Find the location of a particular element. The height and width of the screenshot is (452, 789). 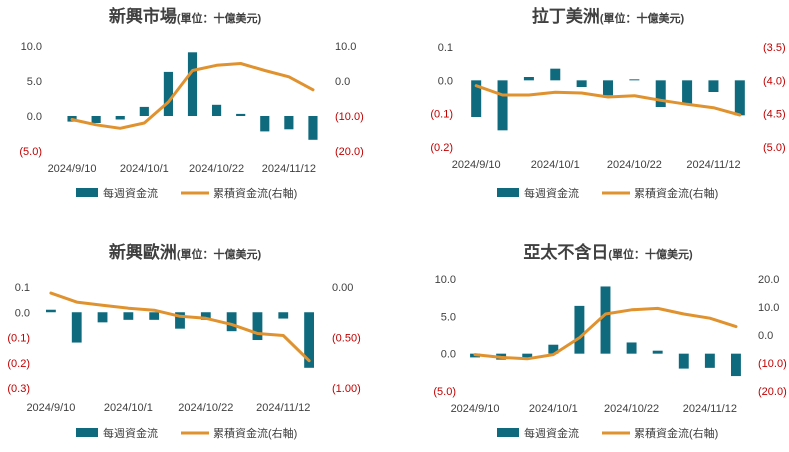

chart-title: 新興歐洲(單位：十億美元) is located at coordinates (185, 252).